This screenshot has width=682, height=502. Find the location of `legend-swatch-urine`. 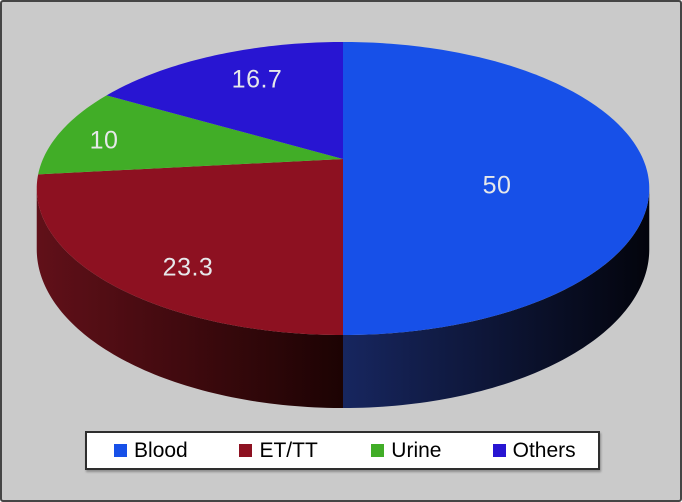

legend-swatch-urine is located at coordinates (378, 450).